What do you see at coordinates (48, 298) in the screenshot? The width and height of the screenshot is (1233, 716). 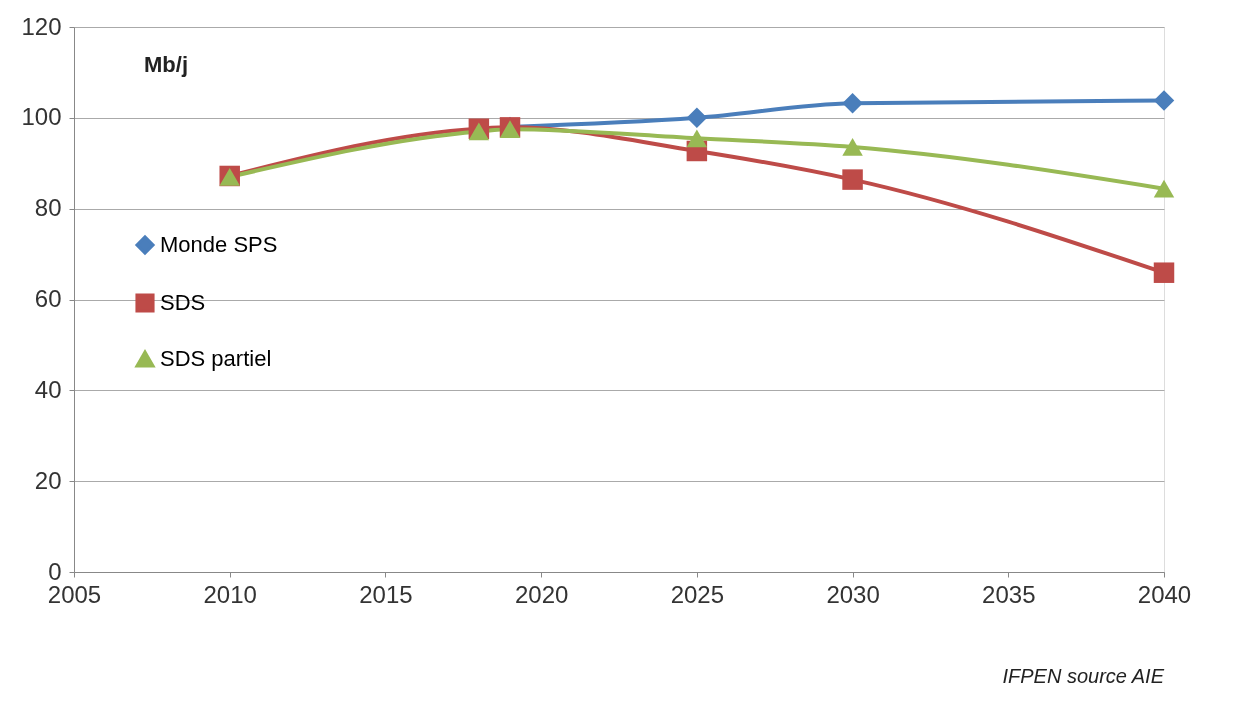 I see `y-tick-label: 60` at bounding box center [48, 298].